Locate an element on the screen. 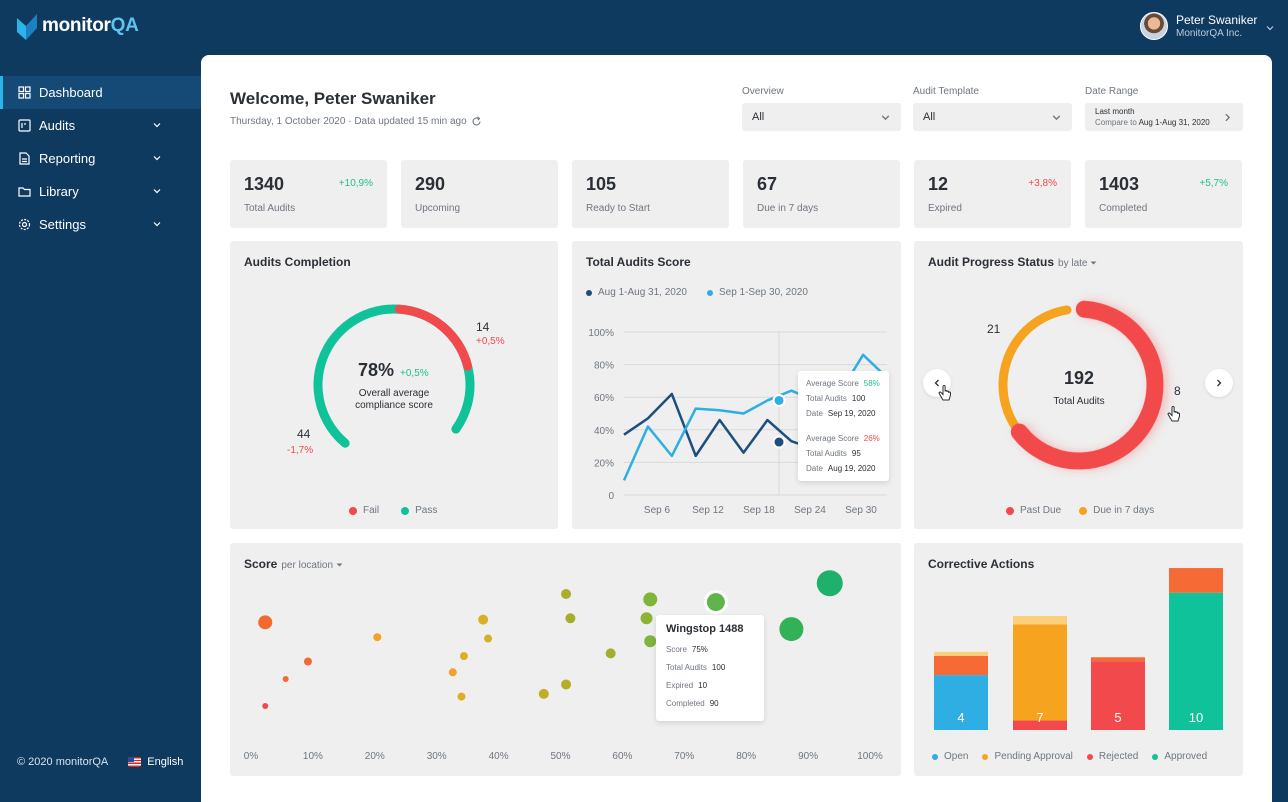  overview-select: All is located at coordinates (821, 117).